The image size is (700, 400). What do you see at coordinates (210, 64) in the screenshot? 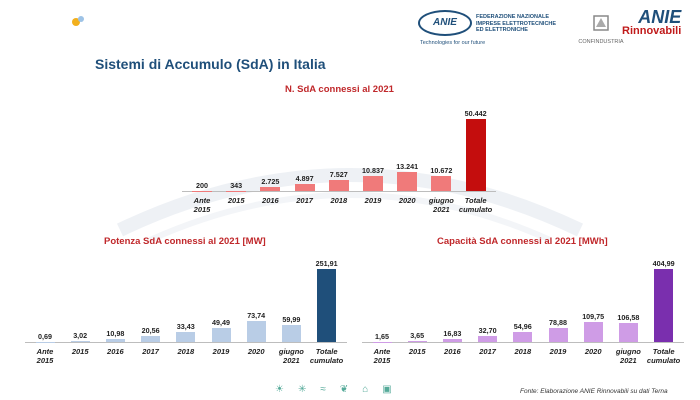
I see `page-title: Sistemi di Accumulo (SdA) in Italia` at bounding box center [210, 64].